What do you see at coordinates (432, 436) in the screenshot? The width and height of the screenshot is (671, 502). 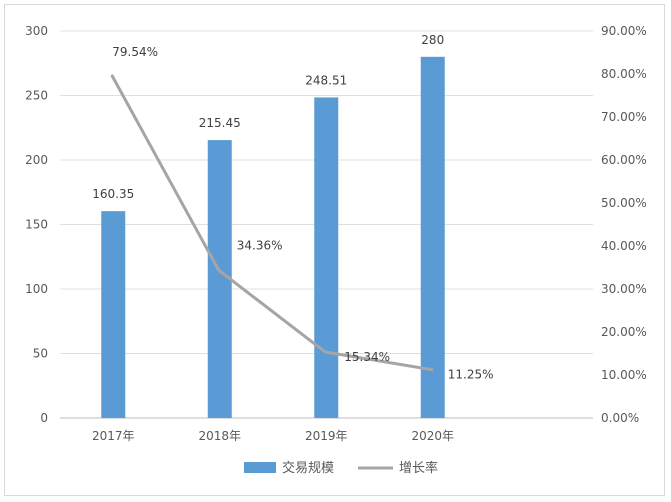 I see `x-tick-label: 2020年` at bounding box center [432, 436].